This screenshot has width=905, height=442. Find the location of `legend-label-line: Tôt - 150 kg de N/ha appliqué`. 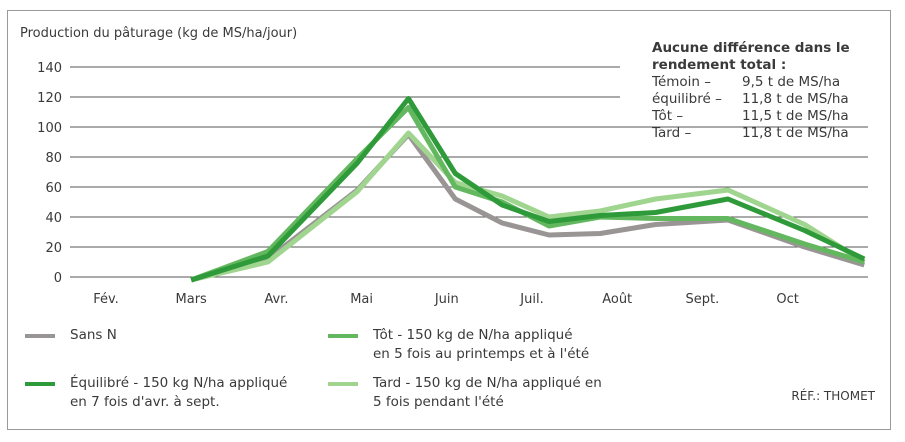

legend-label-line: Tôt - 150 kg de N/ha appliqué is located at coordinates (473, 335).